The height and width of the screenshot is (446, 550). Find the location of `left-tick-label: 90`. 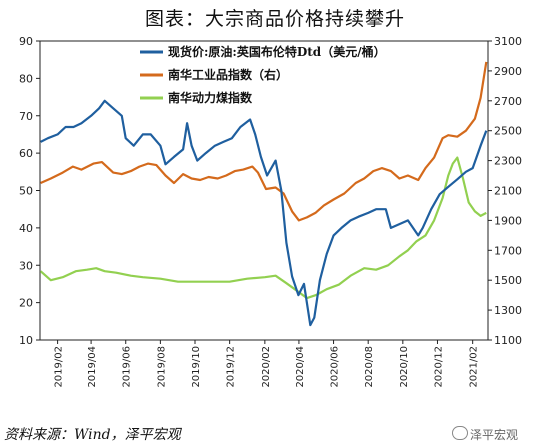

left-tick-label: 90 is located at coordinates (26, 41).